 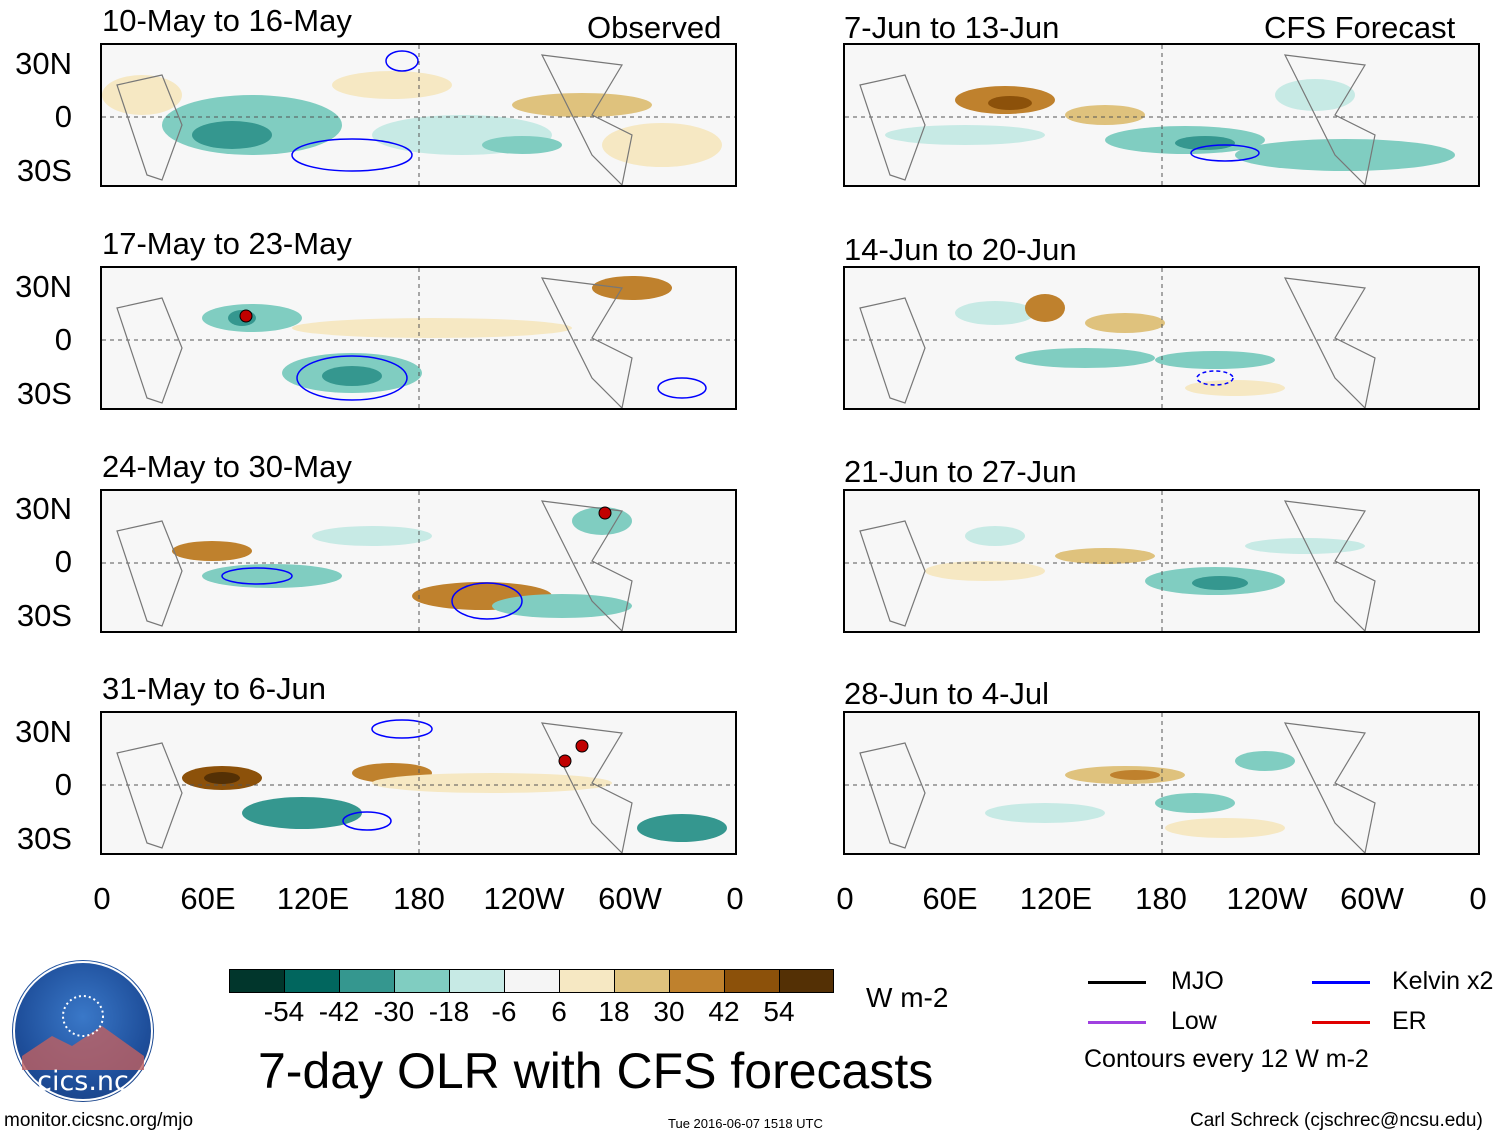 I want to click on logo-text: cics.nc, so click(x=83, y=1081).